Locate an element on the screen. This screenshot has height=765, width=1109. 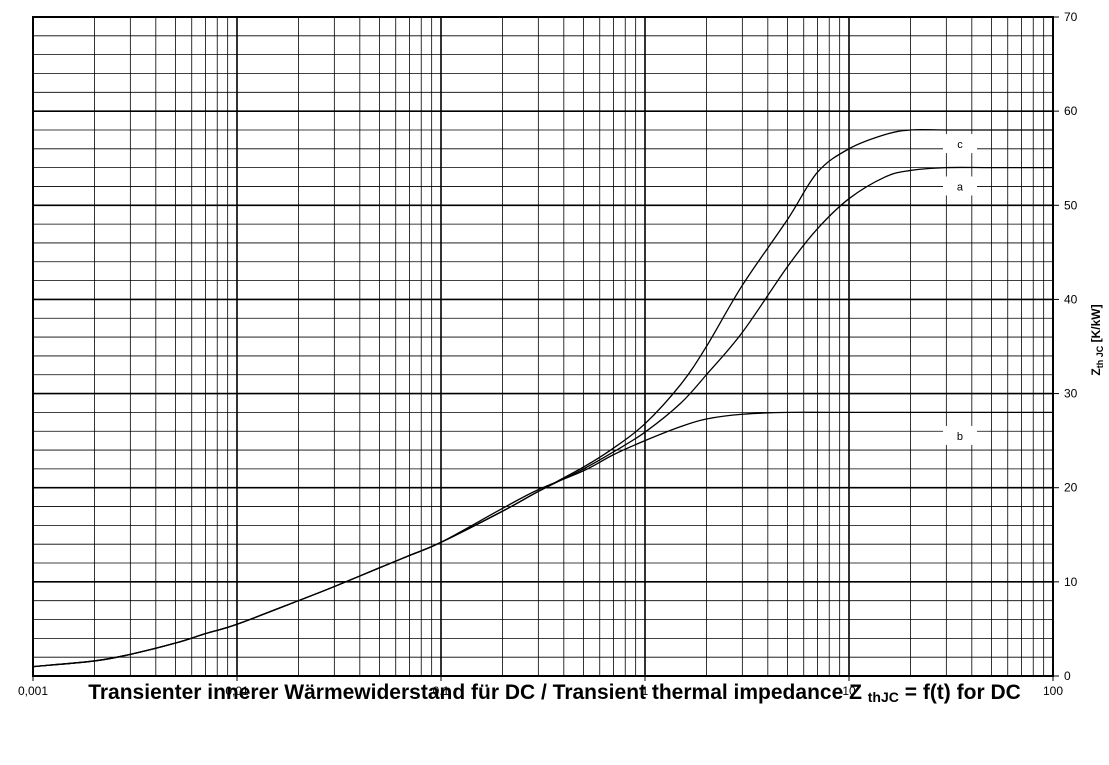
y-tick-label: 40 is located at coordinates (1071, 299).